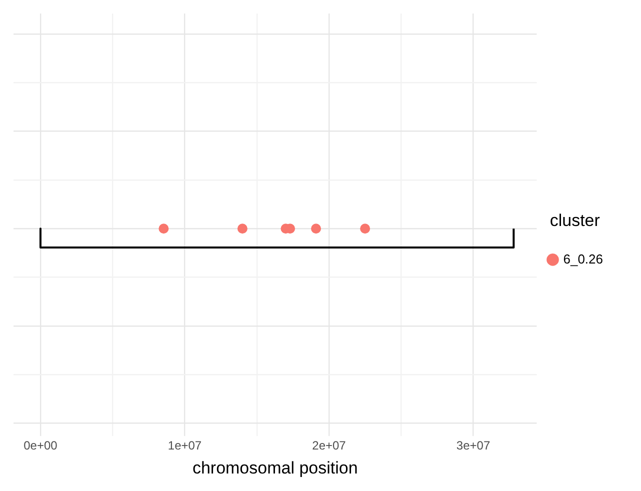 This screenshot has height=491, width=641. Describe the element at coordinates (41, 445) in the screenshot. I see `x-tick-label: 0e+00` at that location.